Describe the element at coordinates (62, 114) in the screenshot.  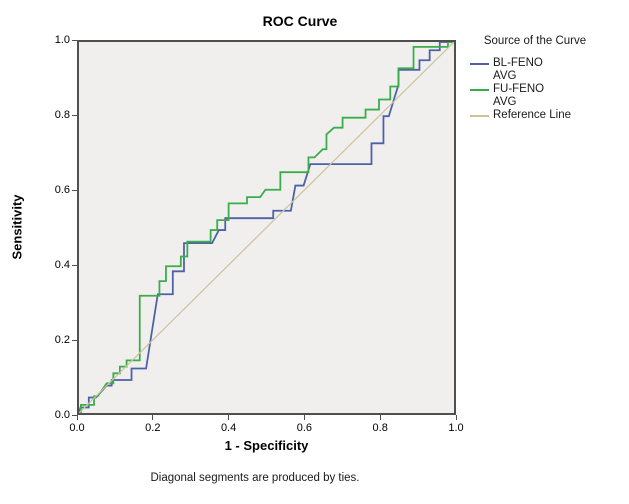
I see `y-tick-label: 0.8` at that location.